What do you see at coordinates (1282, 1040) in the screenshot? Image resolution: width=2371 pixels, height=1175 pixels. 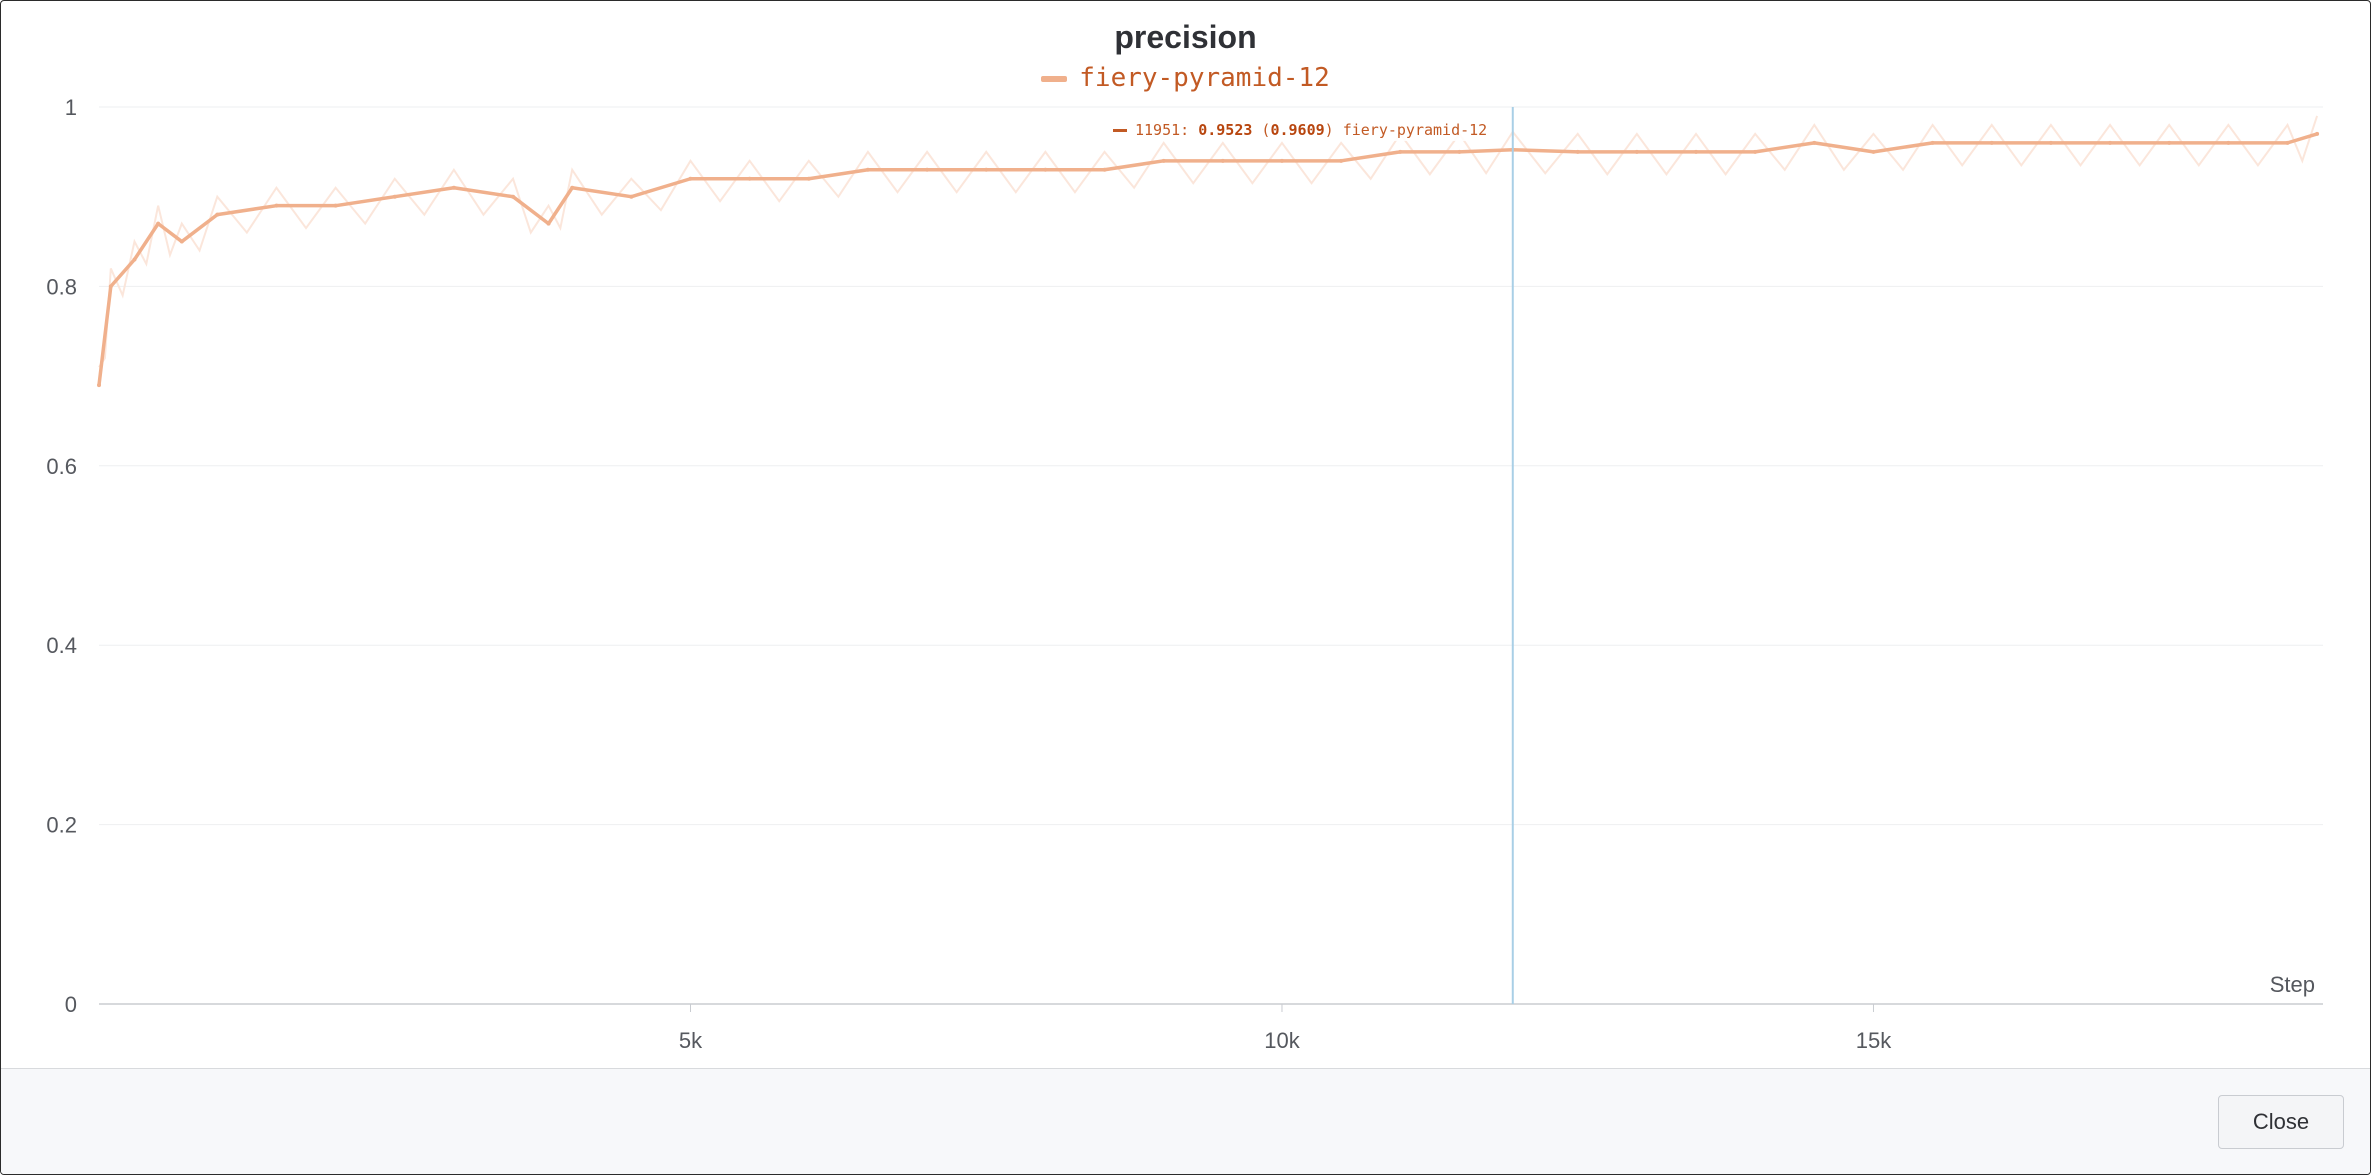 I see `x-tick-label: 10k` at bounding box center [1282, 1040].